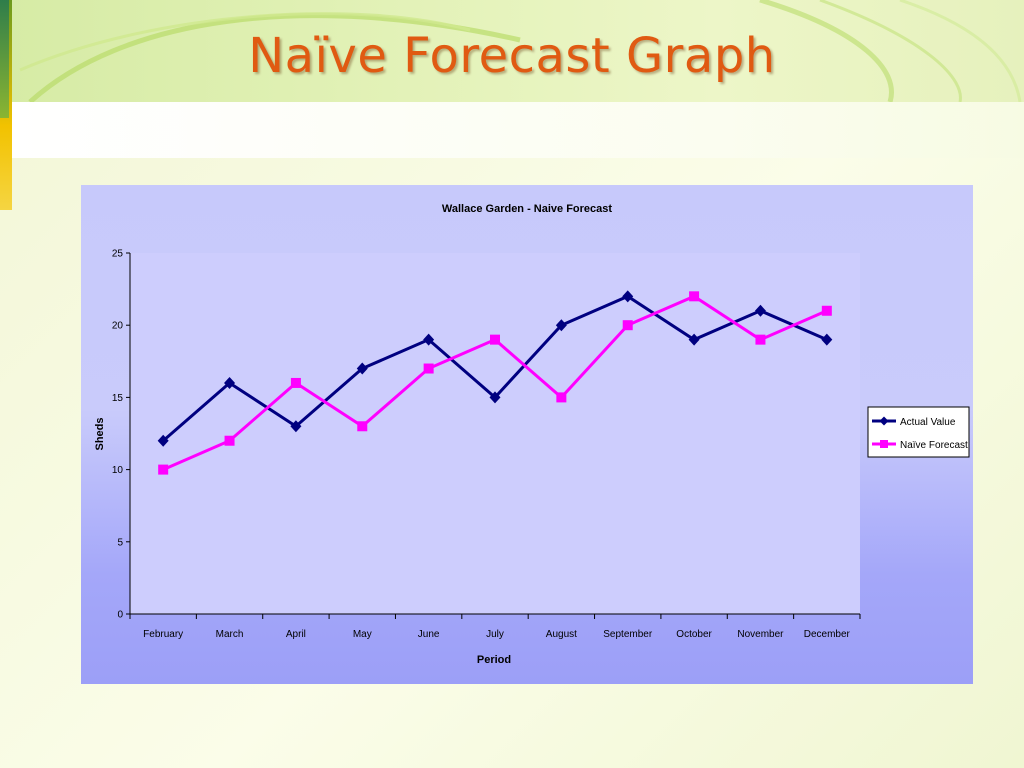  What do you see at coordinates (884, 421) in the screenshot?
I see `legend-marker-actual` at bounding box center [884, 421].